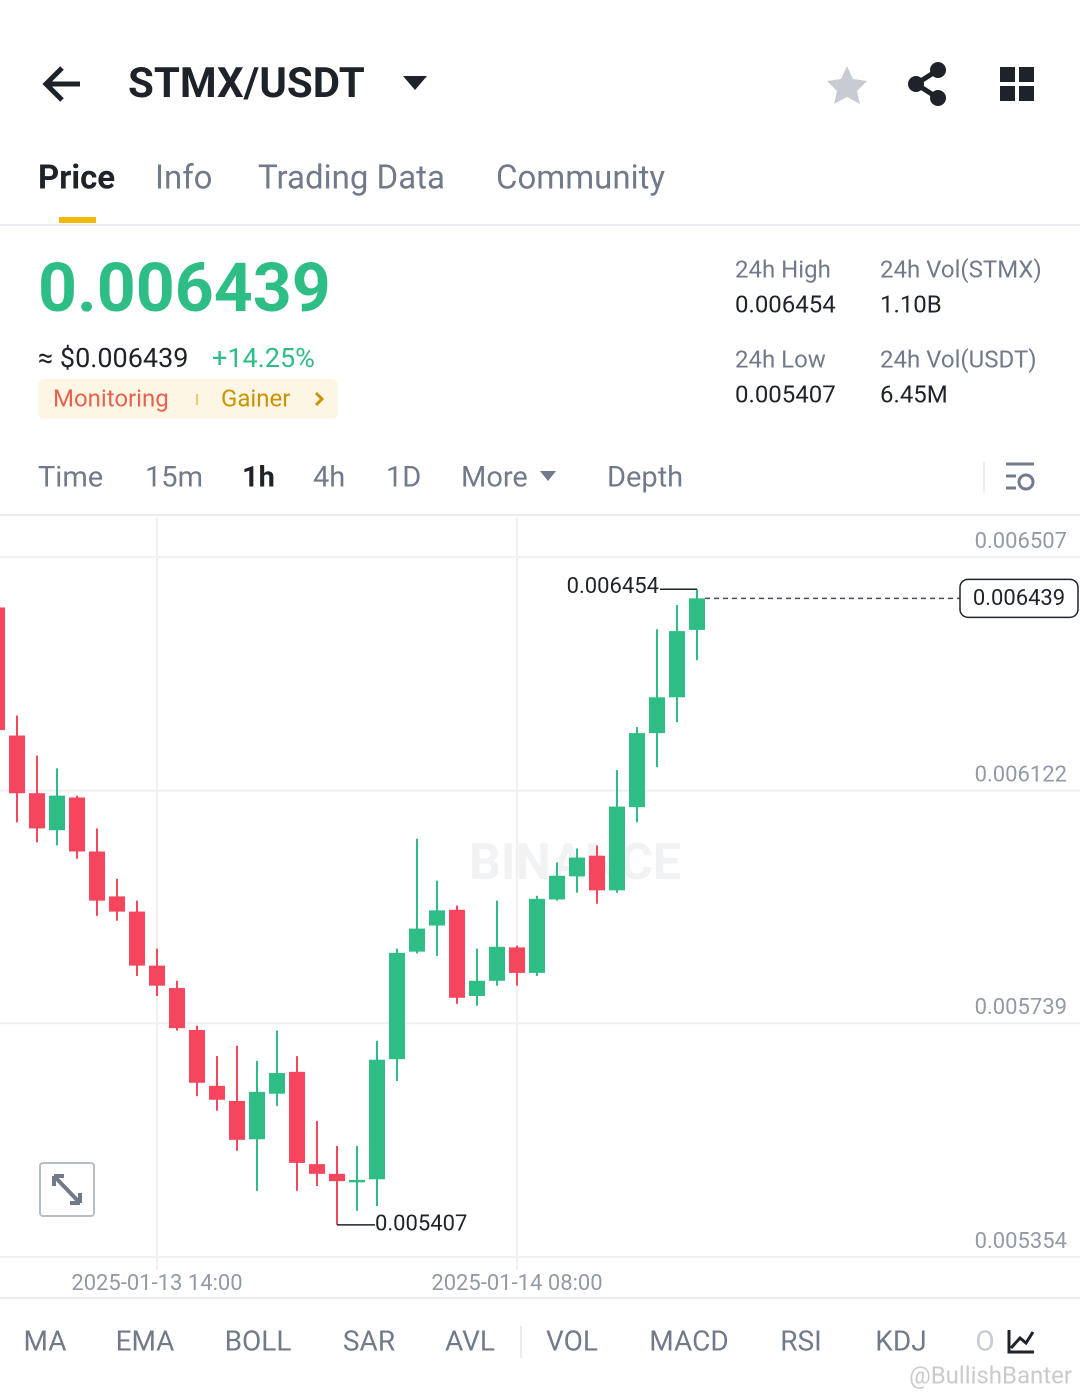 This screenshot has width=1080, height=1398. What do you see at coordinates (780, 359) in the screenshot?
I see `stat-label: 24h Low` at bounding box center [780, 359].